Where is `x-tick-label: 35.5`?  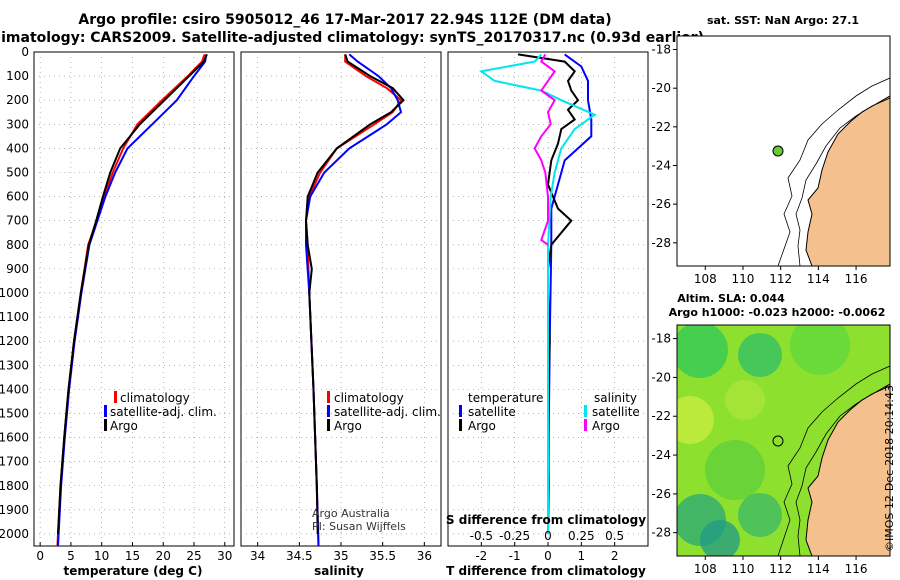 x-tick-label: 35.5 is located at coordinates (382, 556).